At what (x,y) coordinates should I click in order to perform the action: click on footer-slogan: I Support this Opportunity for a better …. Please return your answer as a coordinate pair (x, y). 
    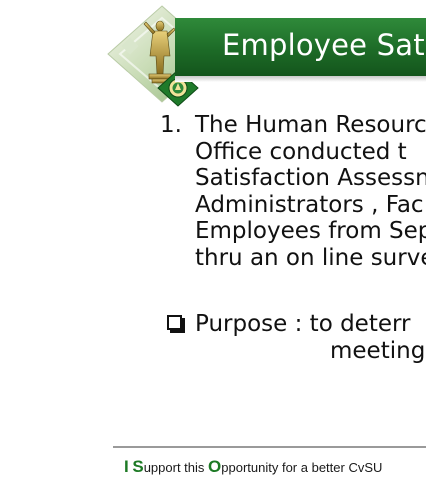
    Looking at the image, I should click on (253, 467).